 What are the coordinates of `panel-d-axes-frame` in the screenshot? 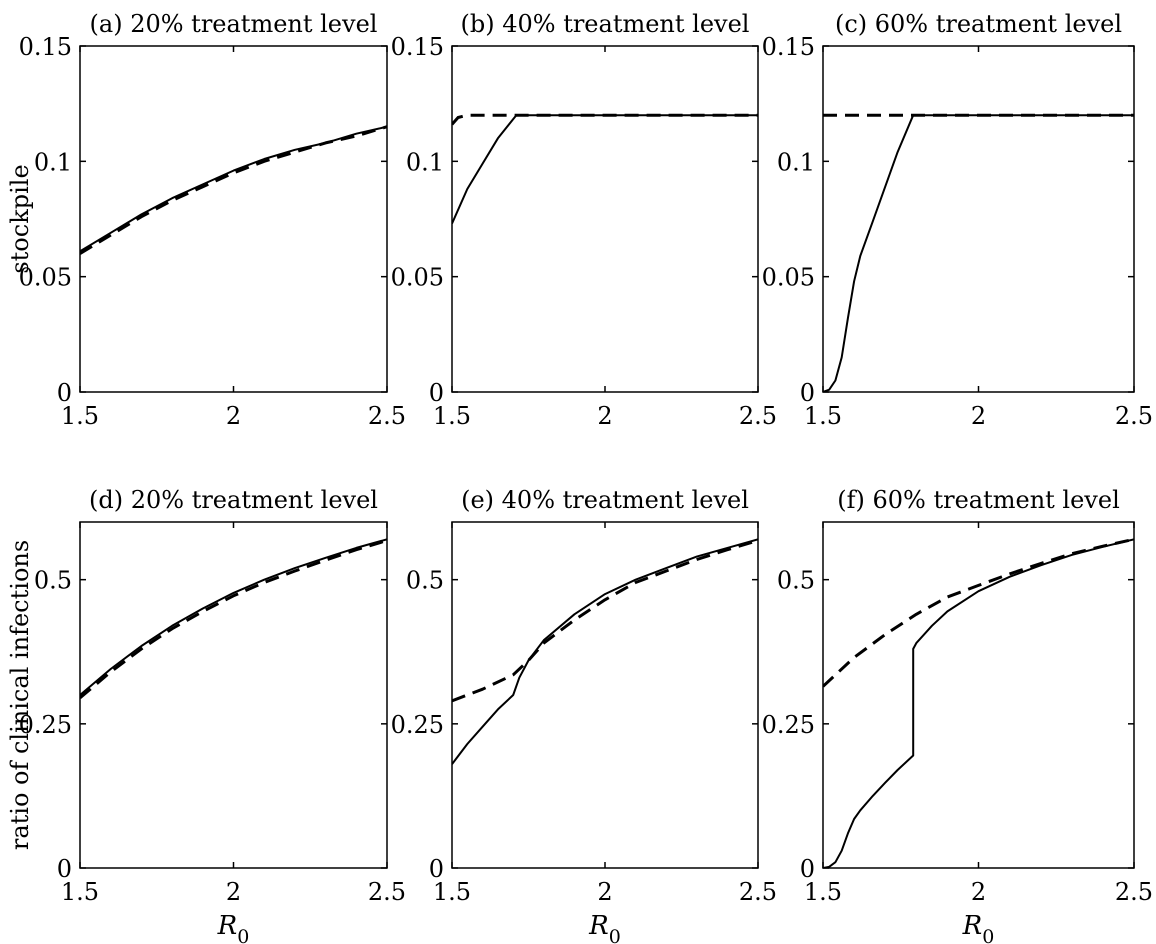 It's located at (233, 695).